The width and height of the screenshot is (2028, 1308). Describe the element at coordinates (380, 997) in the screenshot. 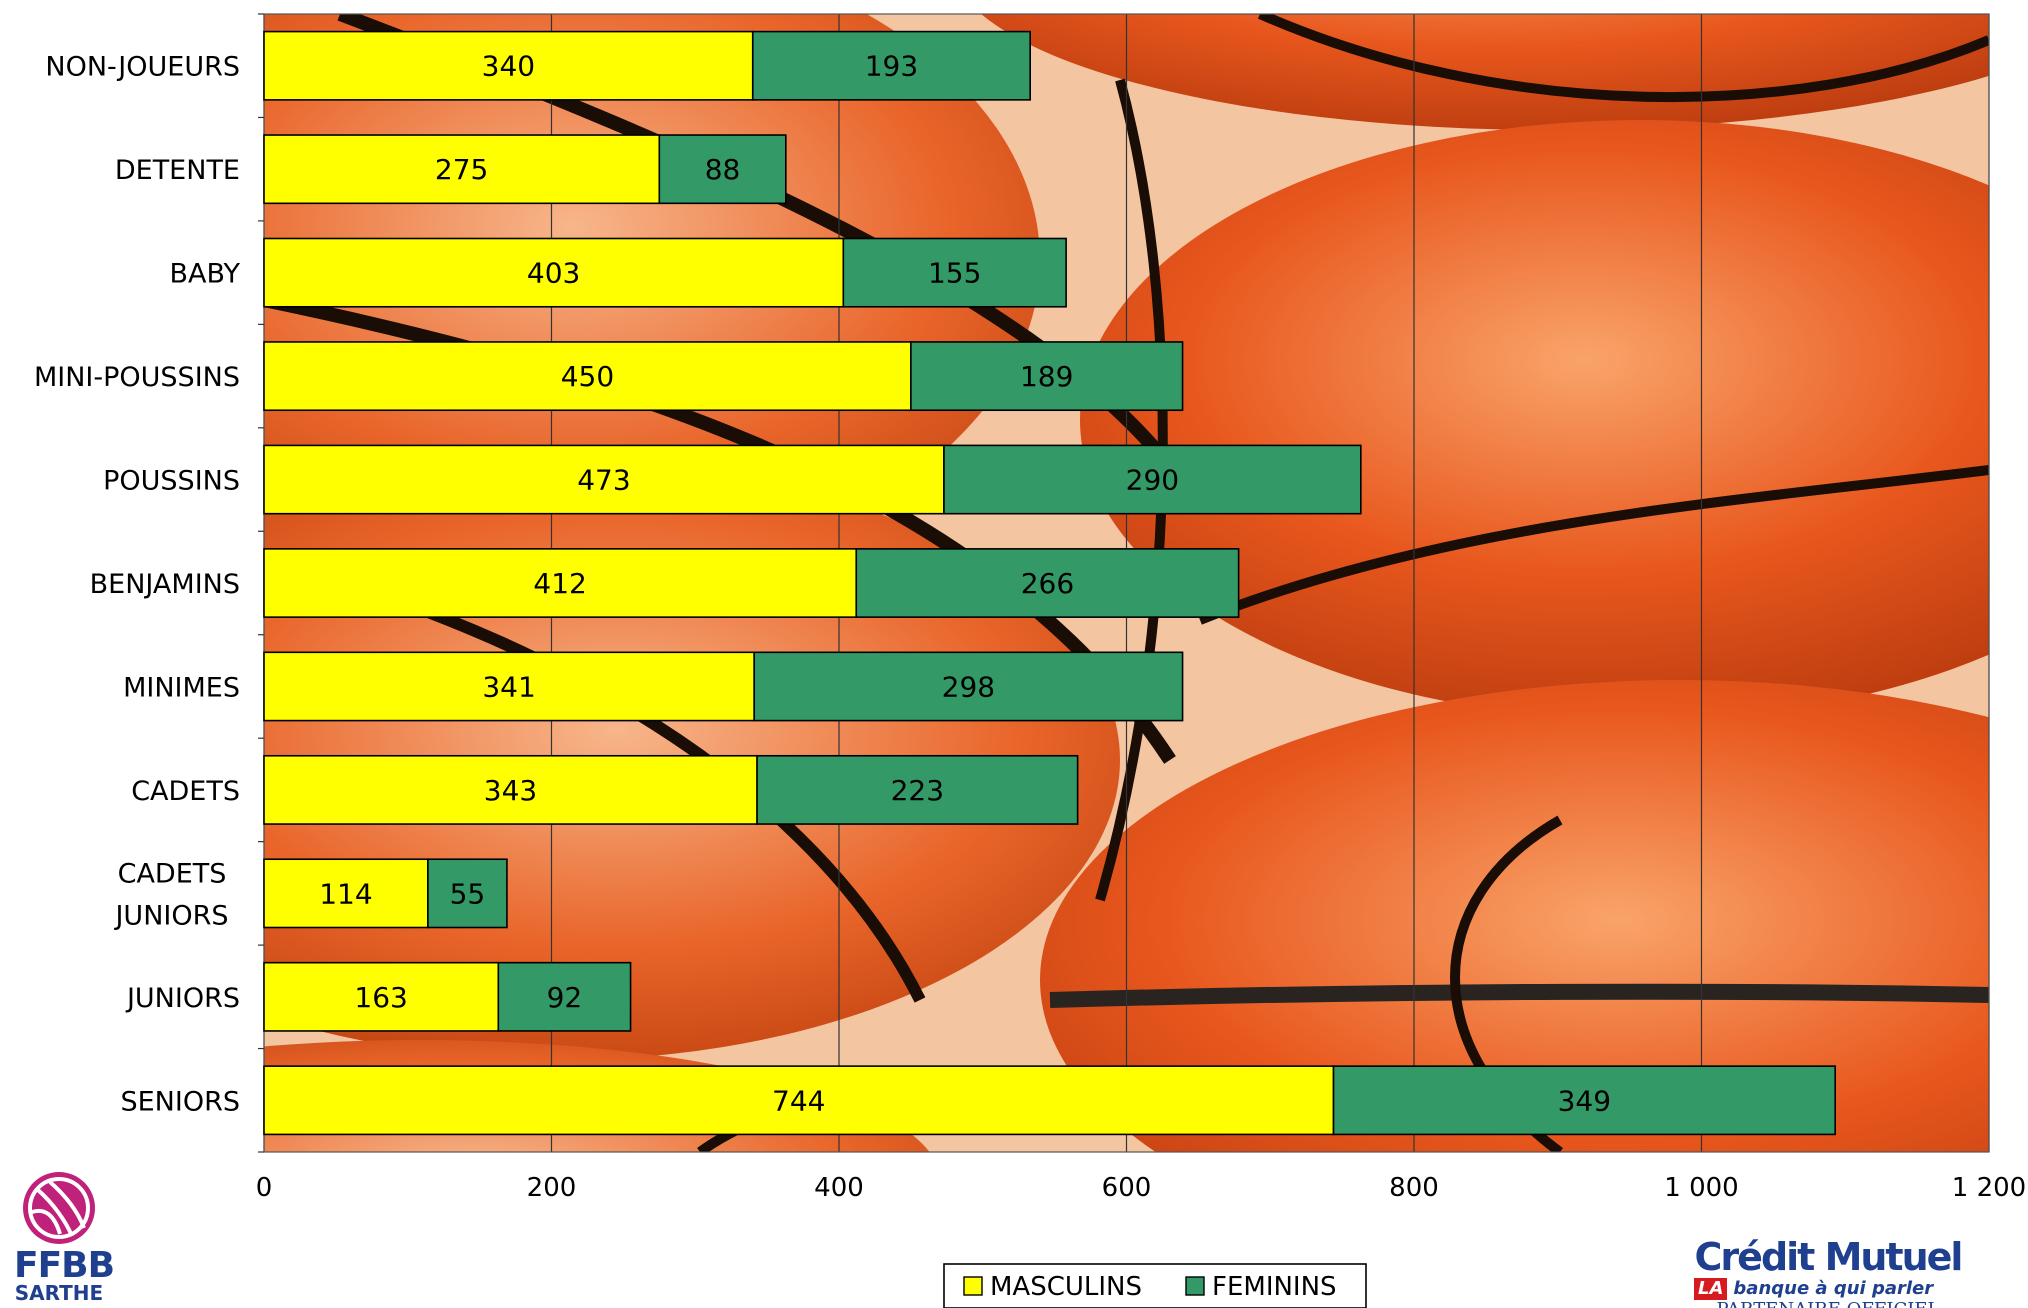

I see `bar-value-label: 163` at that location.